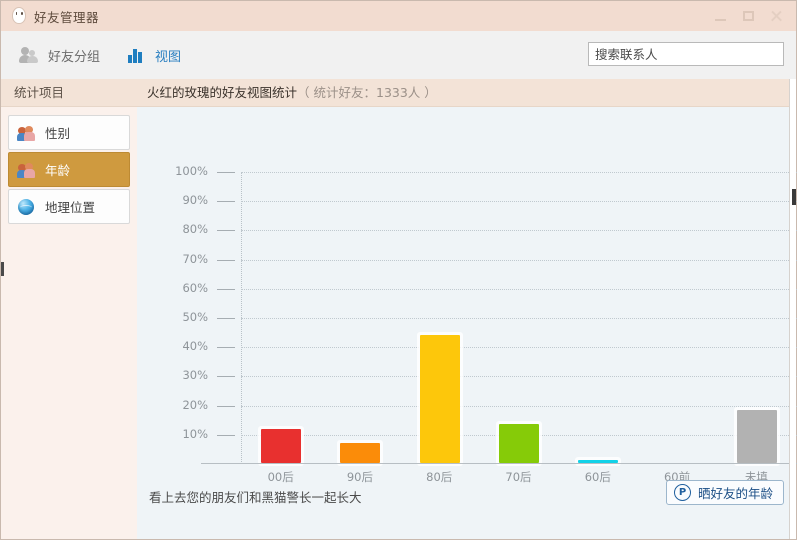  What do you see at coordinates (466, 93) in the screenshot?
I see `content-header: 火红的玫瑰的好友视图统计（ 统计好友：1333人 ）` at bounding box center [466, 93].